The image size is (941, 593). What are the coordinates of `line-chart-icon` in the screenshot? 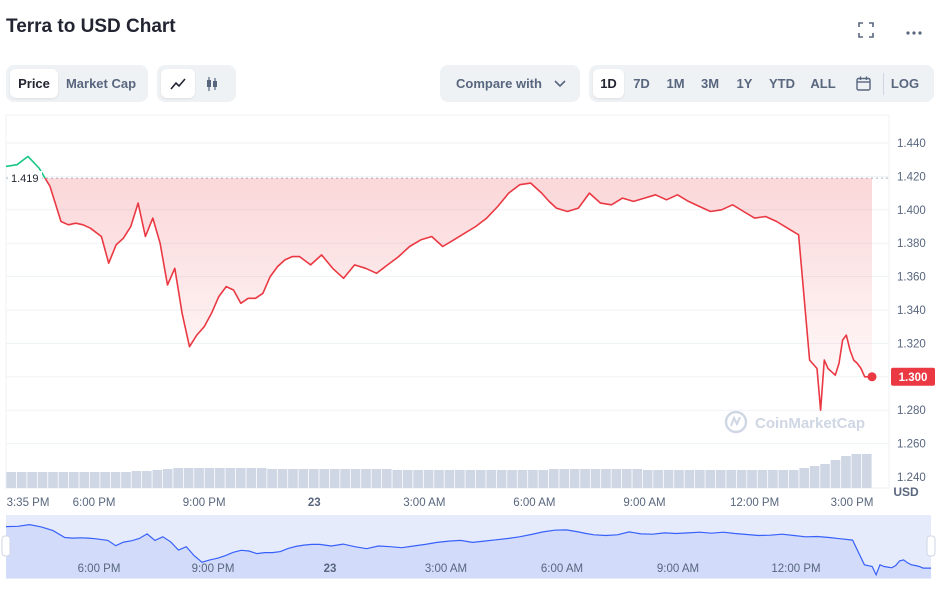 It's located at (178, 83).